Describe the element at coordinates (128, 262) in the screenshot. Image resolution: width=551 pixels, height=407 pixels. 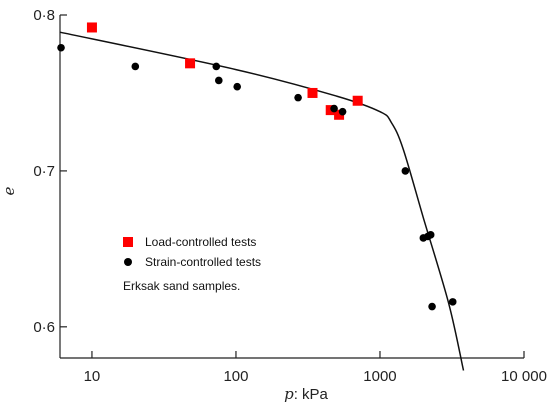
I see `legend-marker-strain` at that location.